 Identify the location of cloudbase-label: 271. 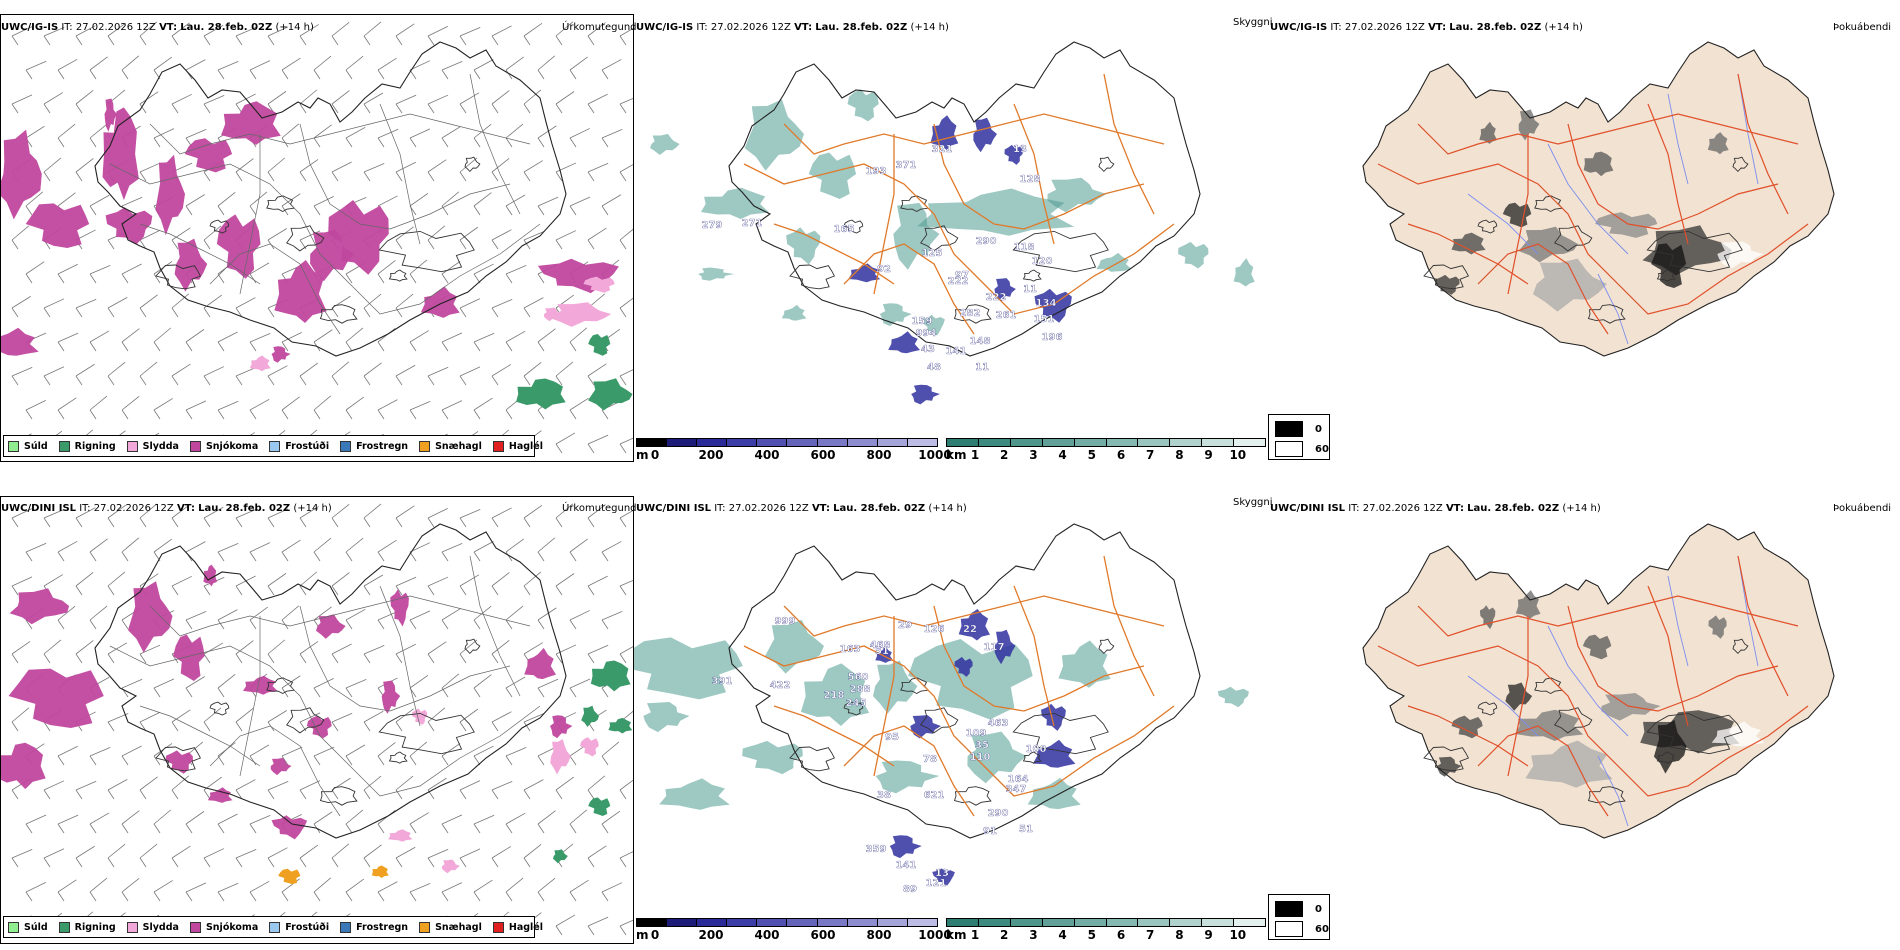
(752, 223).